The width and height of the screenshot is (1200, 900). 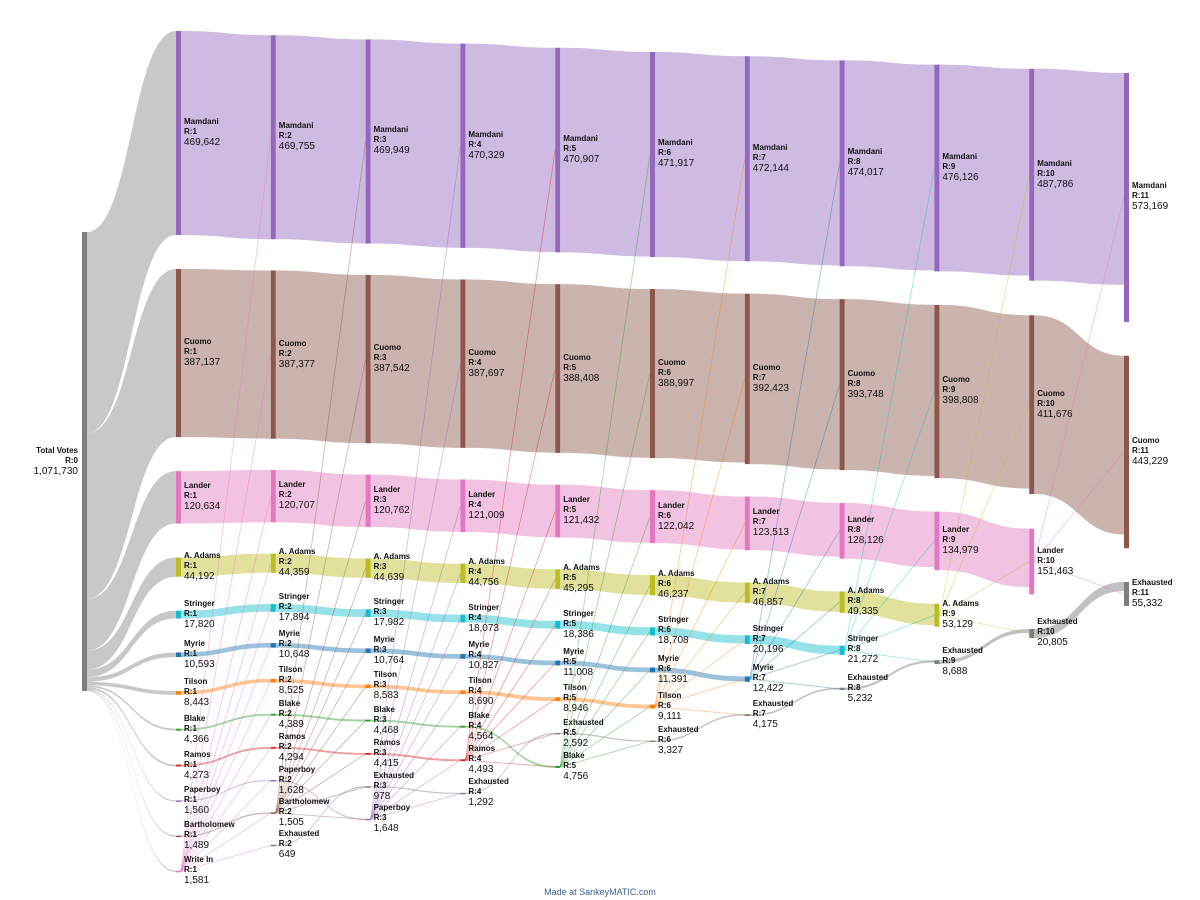 What do you see at coordinates (984, 646) in the screenshot?
I see `flow-exhausted-r9-to-r10` at bounding box center [984, 646].